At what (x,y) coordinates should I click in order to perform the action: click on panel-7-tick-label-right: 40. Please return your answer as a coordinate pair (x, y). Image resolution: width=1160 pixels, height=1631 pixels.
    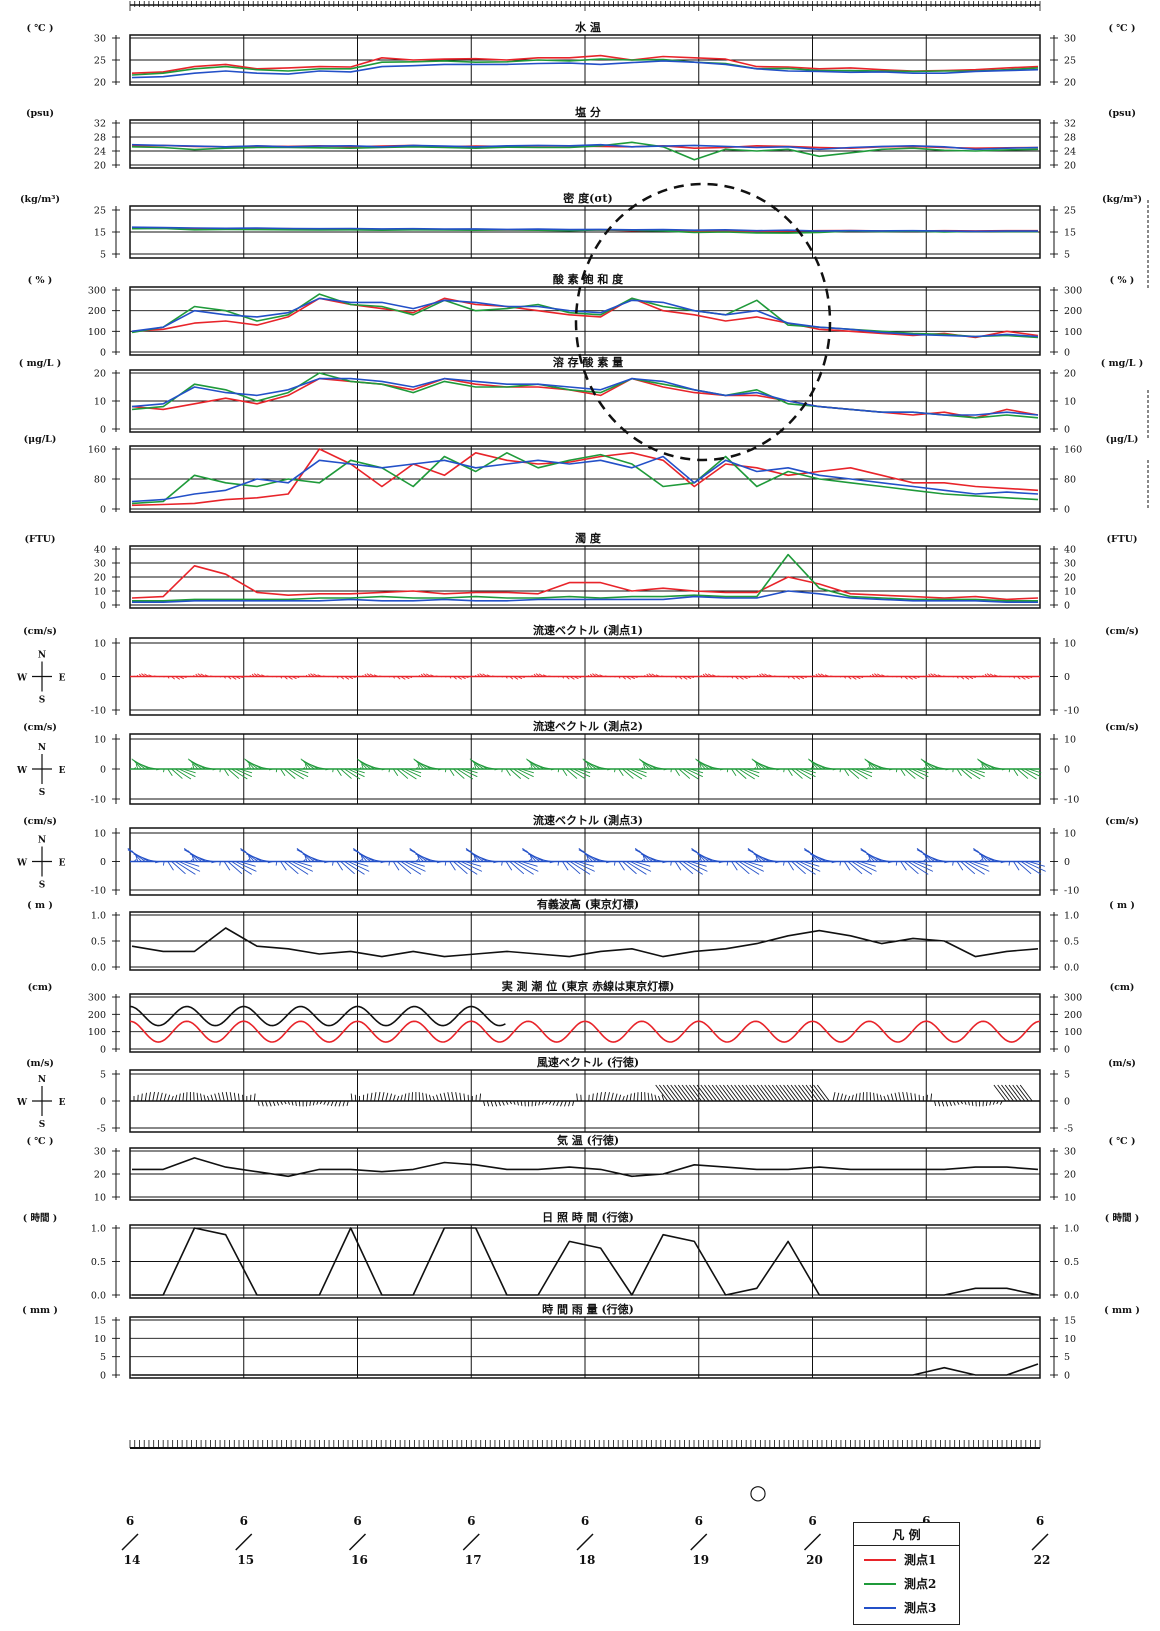
    Looking at the image, I should click on (1070, 550).